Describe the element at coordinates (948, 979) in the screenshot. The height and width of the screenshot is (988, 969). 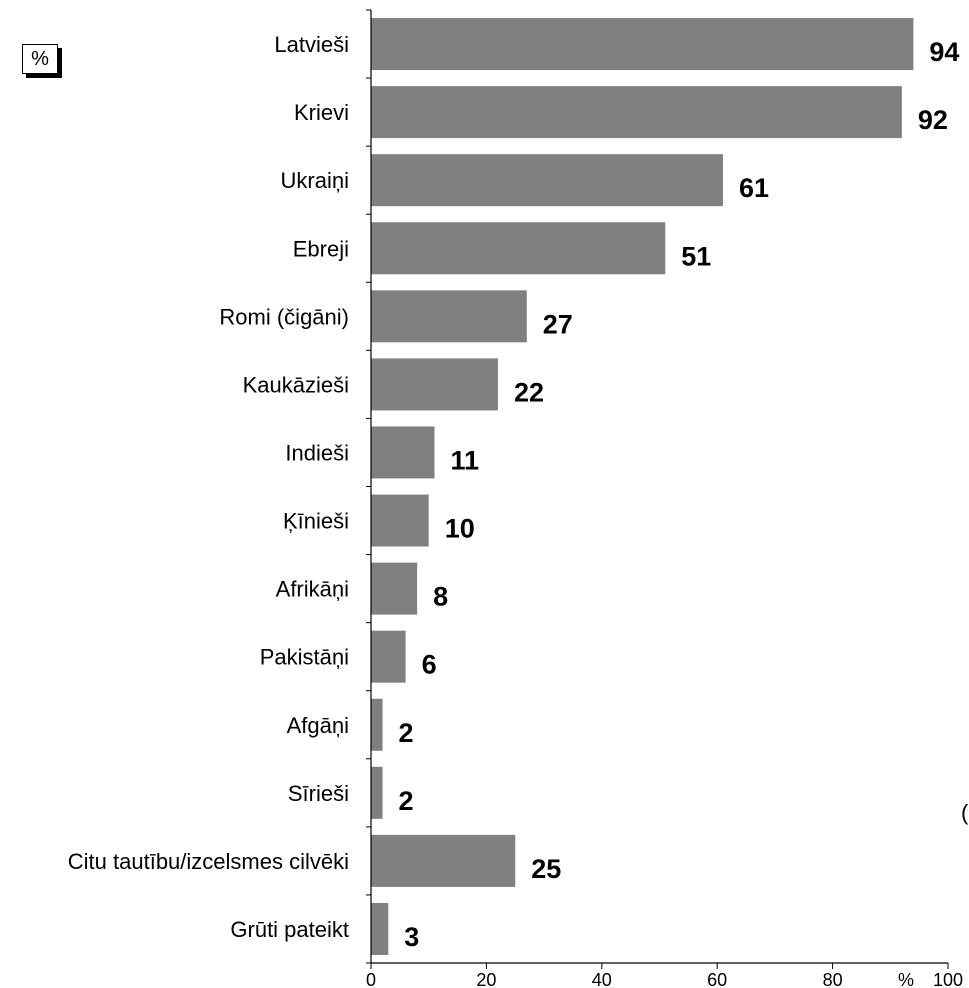
I see `x-tick-label: 100` at that location.